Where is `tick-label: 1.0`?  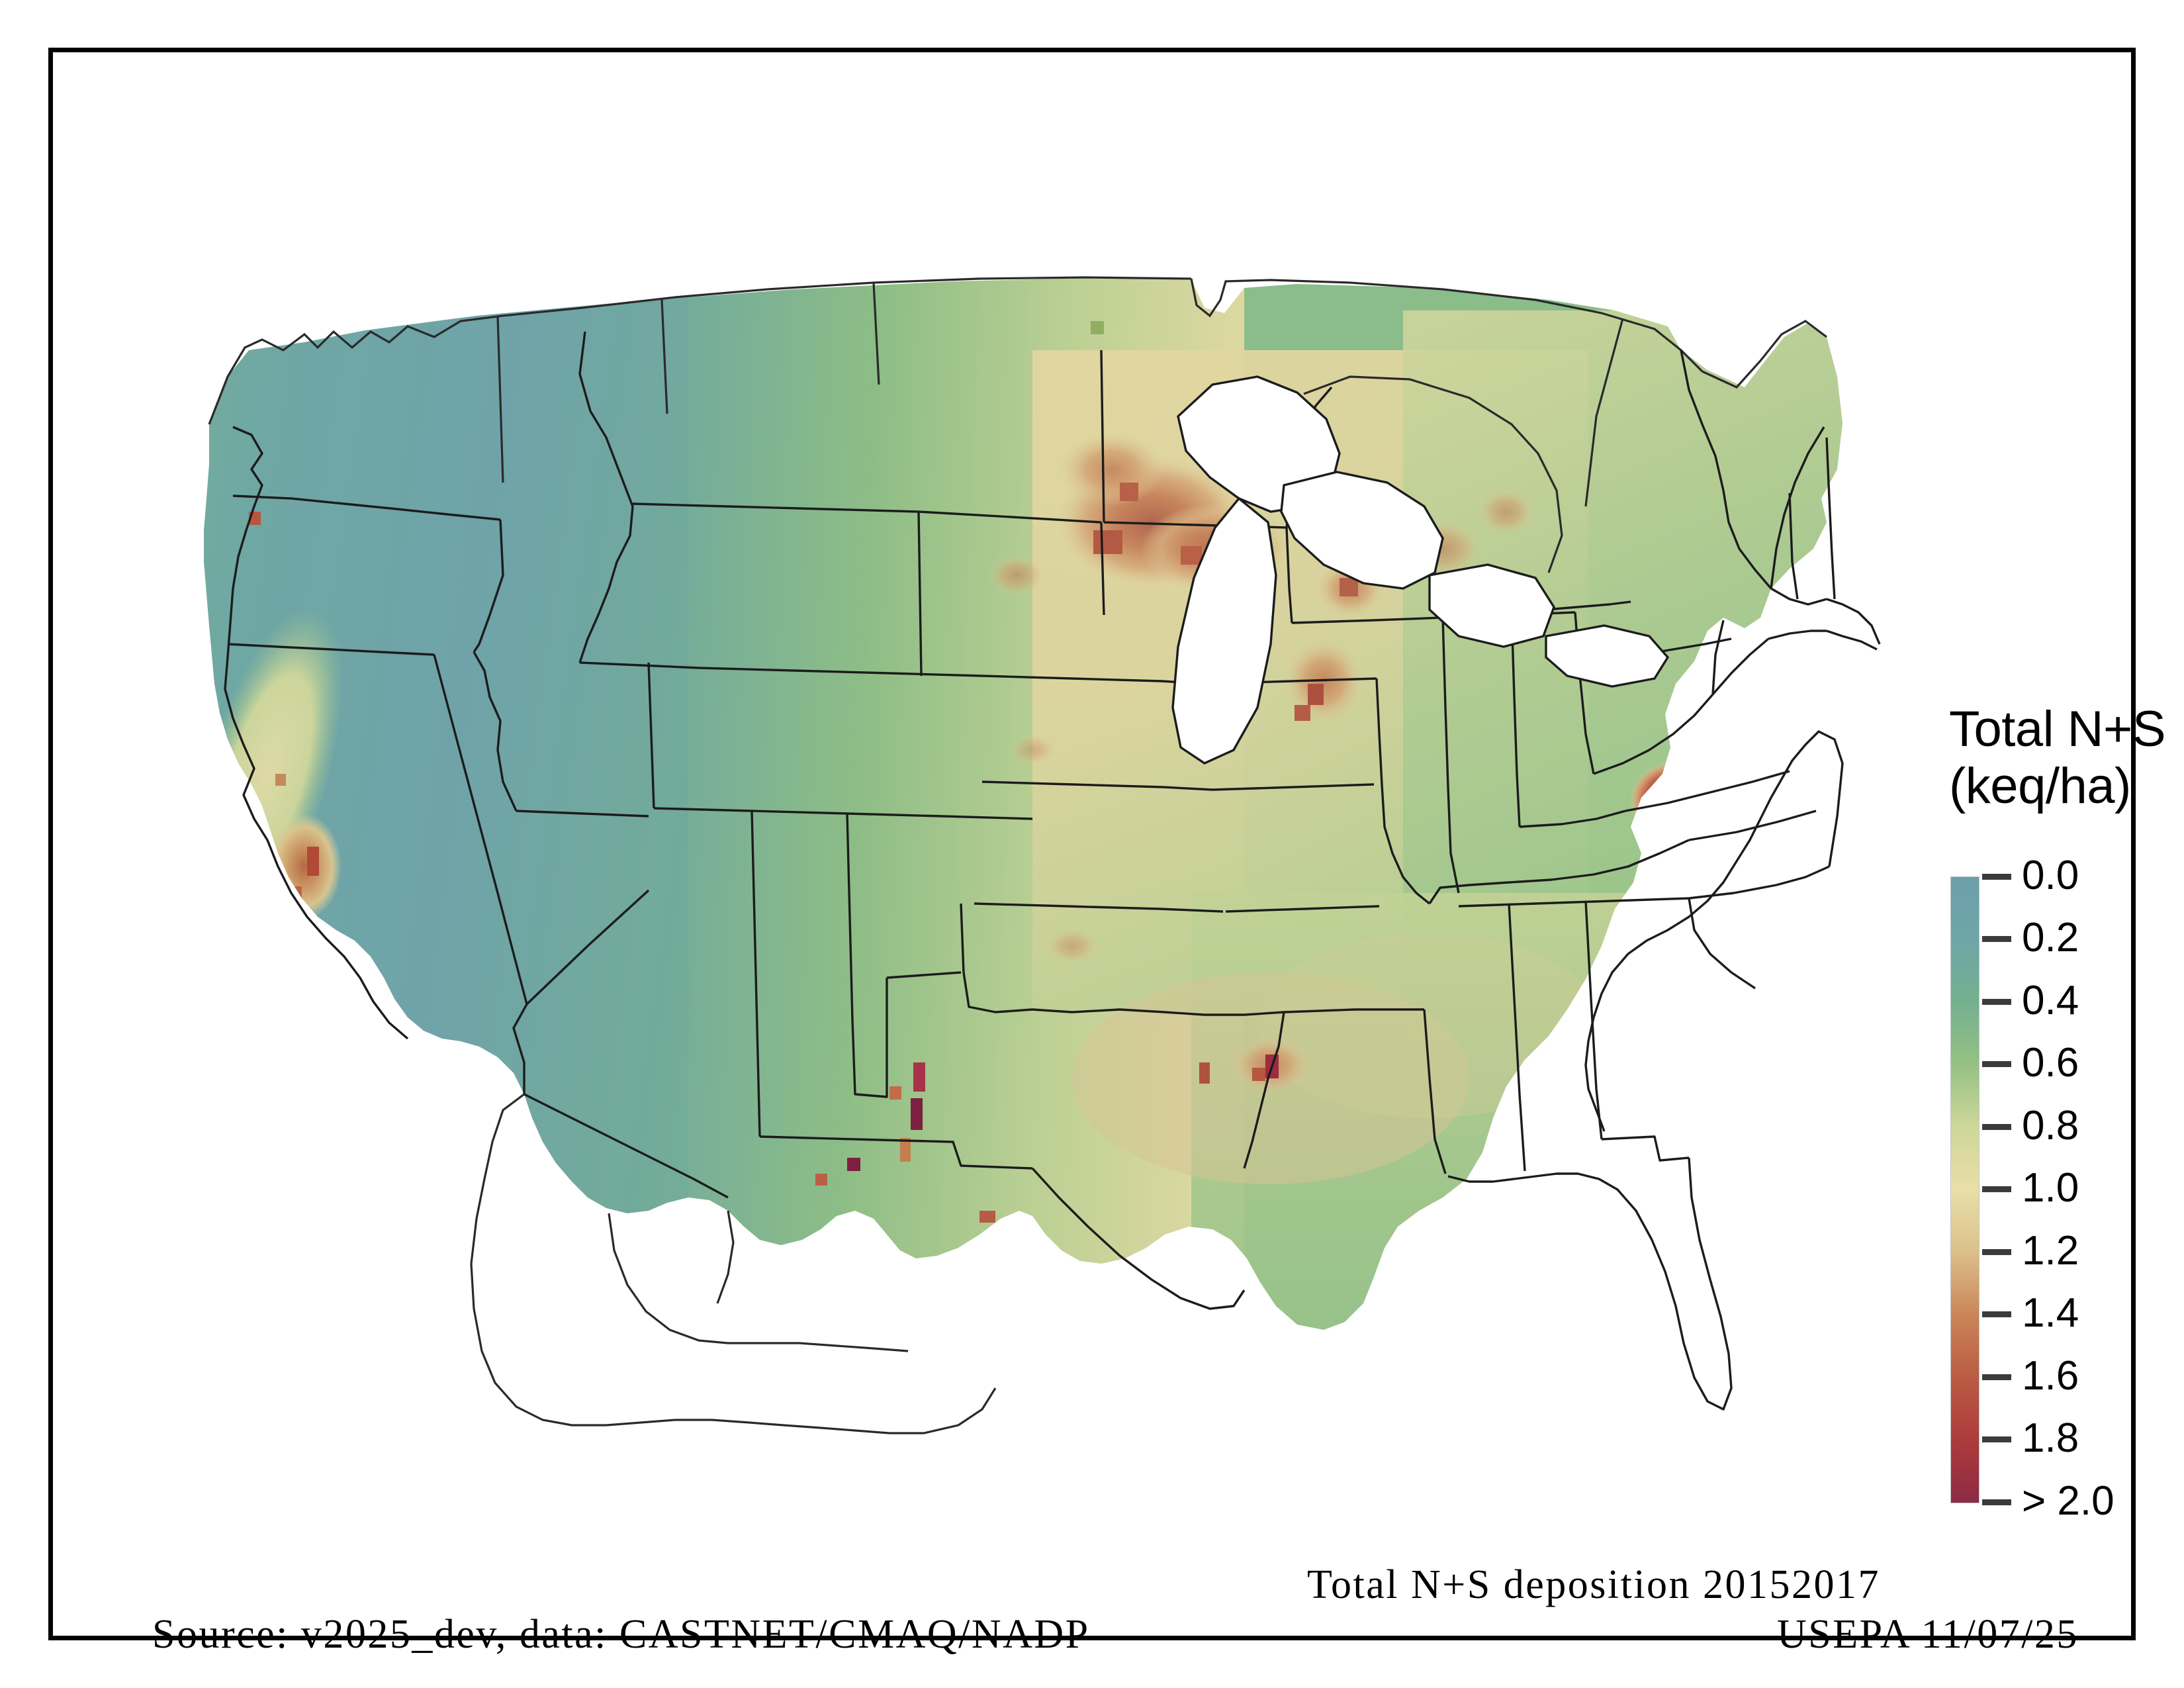 tick-label: 1.0 is located at coordinates (2050, 1188).